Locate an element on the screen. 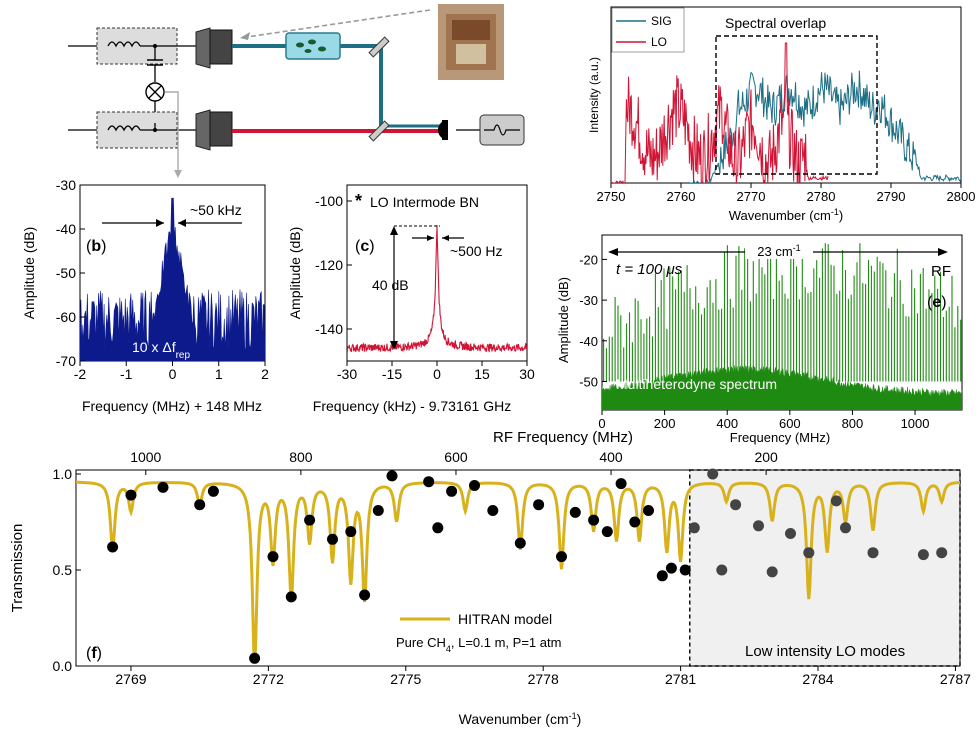 This screenshot has width=979, height=733. panel-a-frame is located at coordinates (786, 95).